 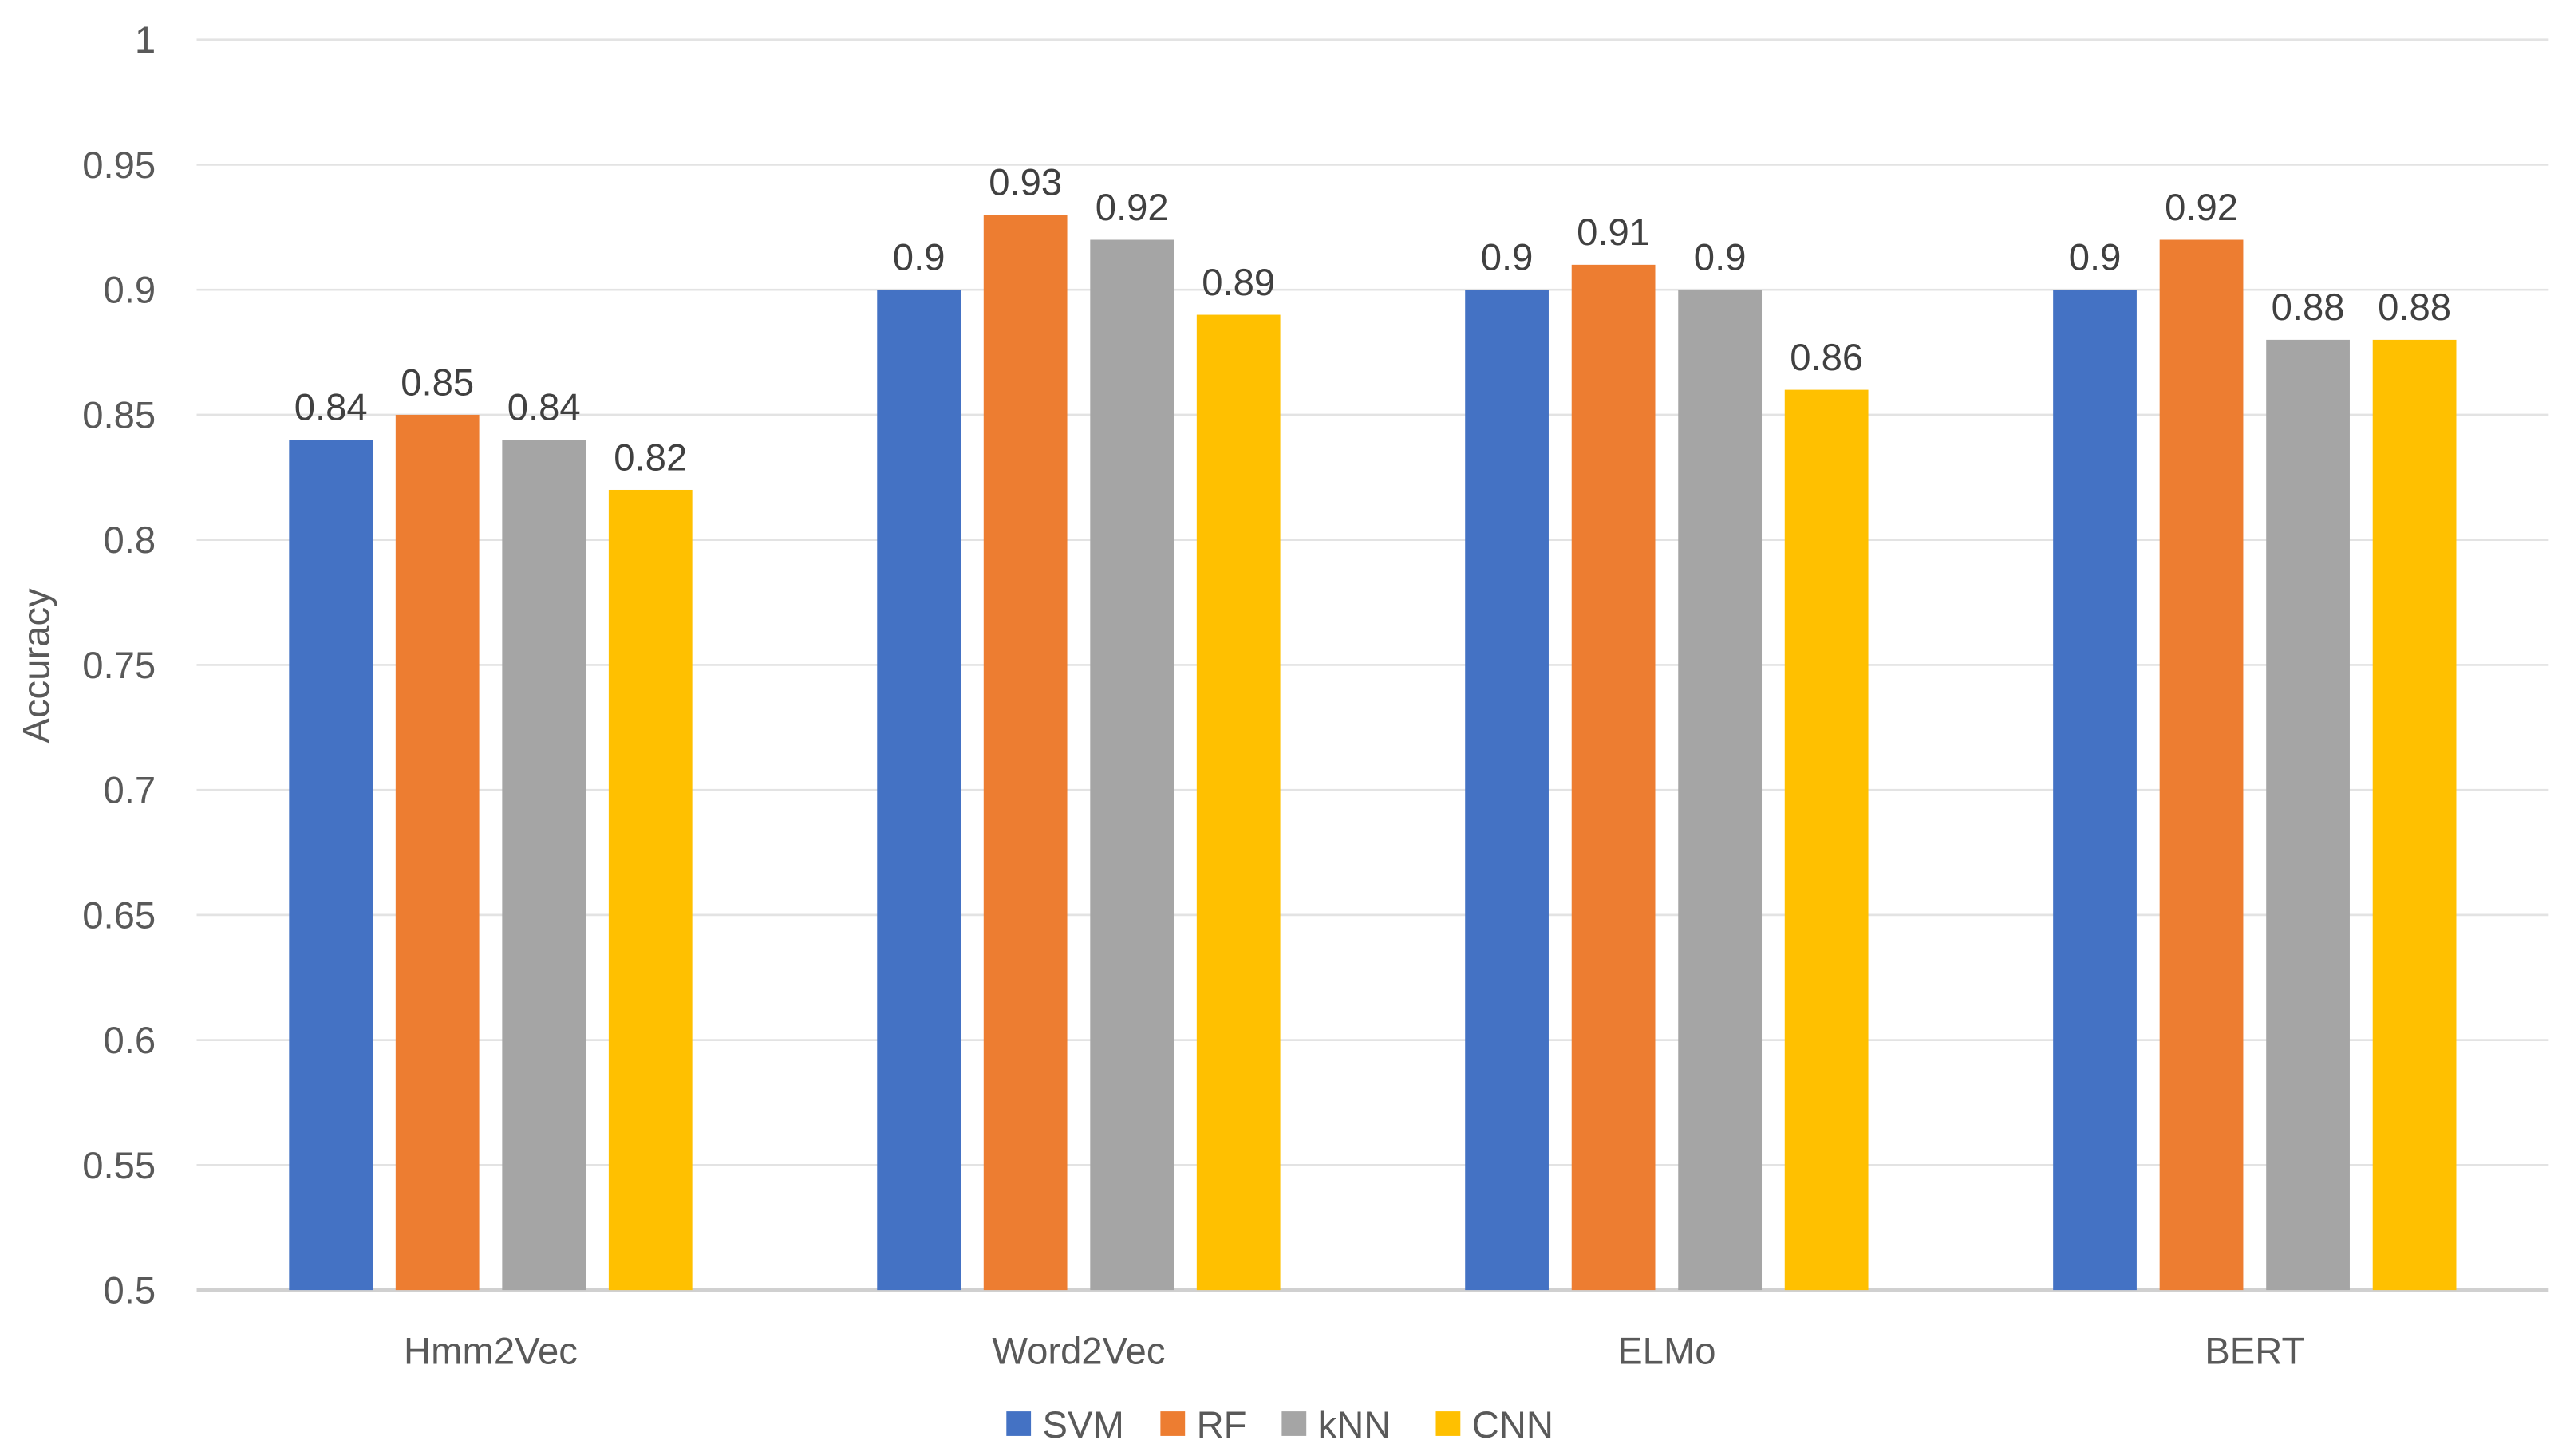 I want to click on y-tick-label: 0.75, so click(x=119, y=666).